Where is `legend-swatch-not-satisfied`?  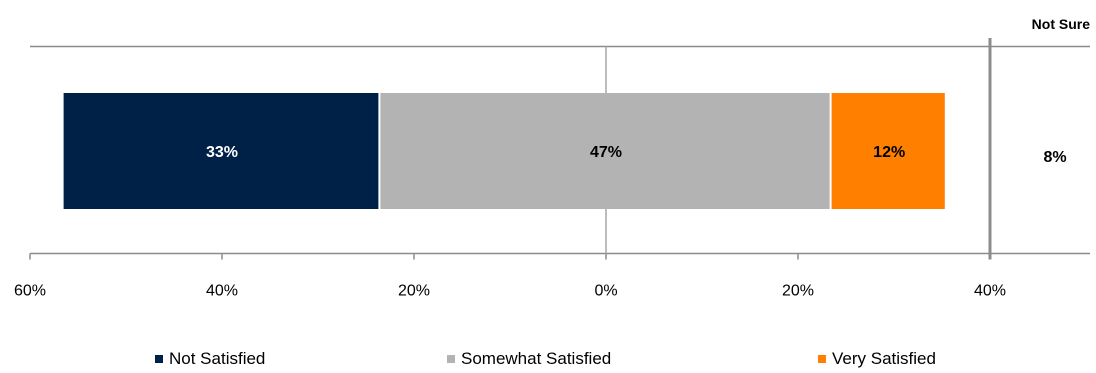 legend-swatch-not-satisfied is located at coordinates (159, 359).